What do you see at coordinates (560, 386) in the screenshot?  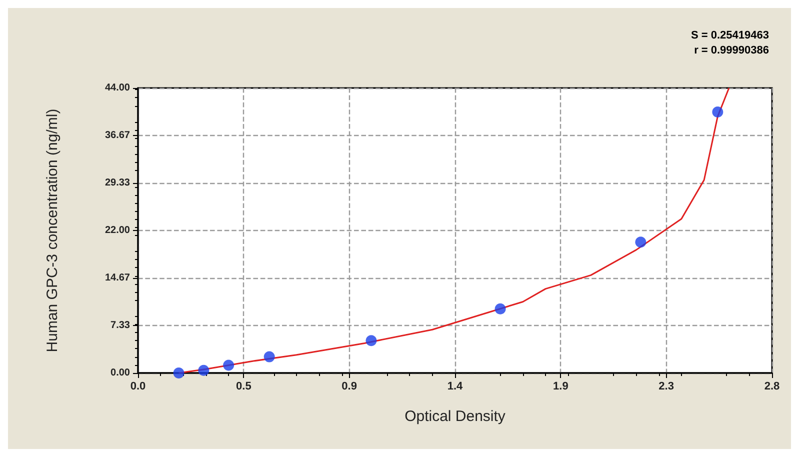 I see `x-tick-label: 1.9` at bounding box center [560, 386].